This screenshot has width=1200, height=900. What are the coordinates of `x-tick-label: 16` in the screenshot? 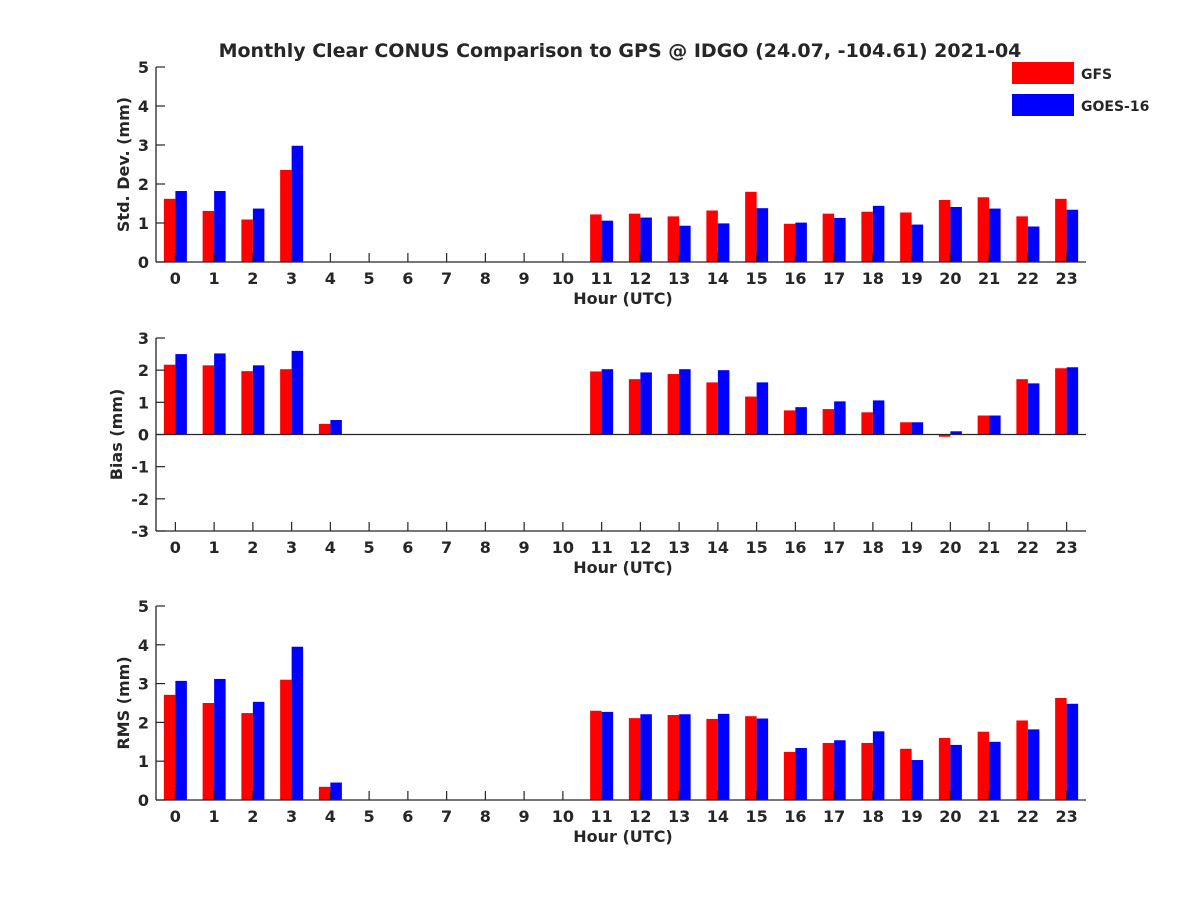 It's located at (795, 547).